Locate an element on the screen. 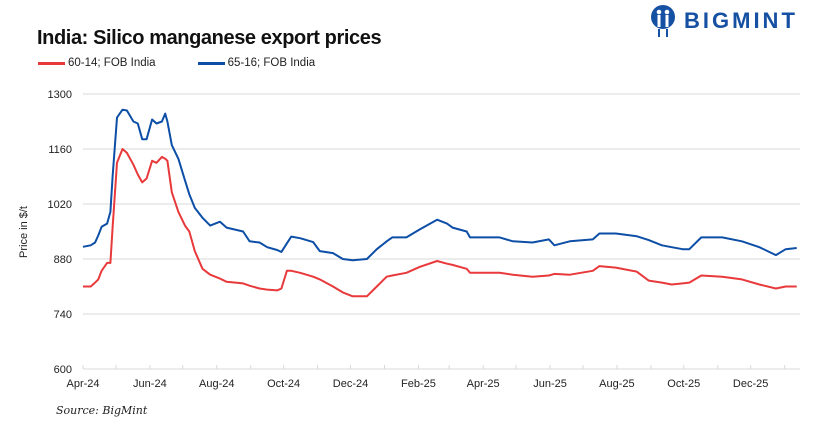 The height and width of the screenshot is (428, 817). y-axis-label: Price in $/t is located at coordinates (24, 232).